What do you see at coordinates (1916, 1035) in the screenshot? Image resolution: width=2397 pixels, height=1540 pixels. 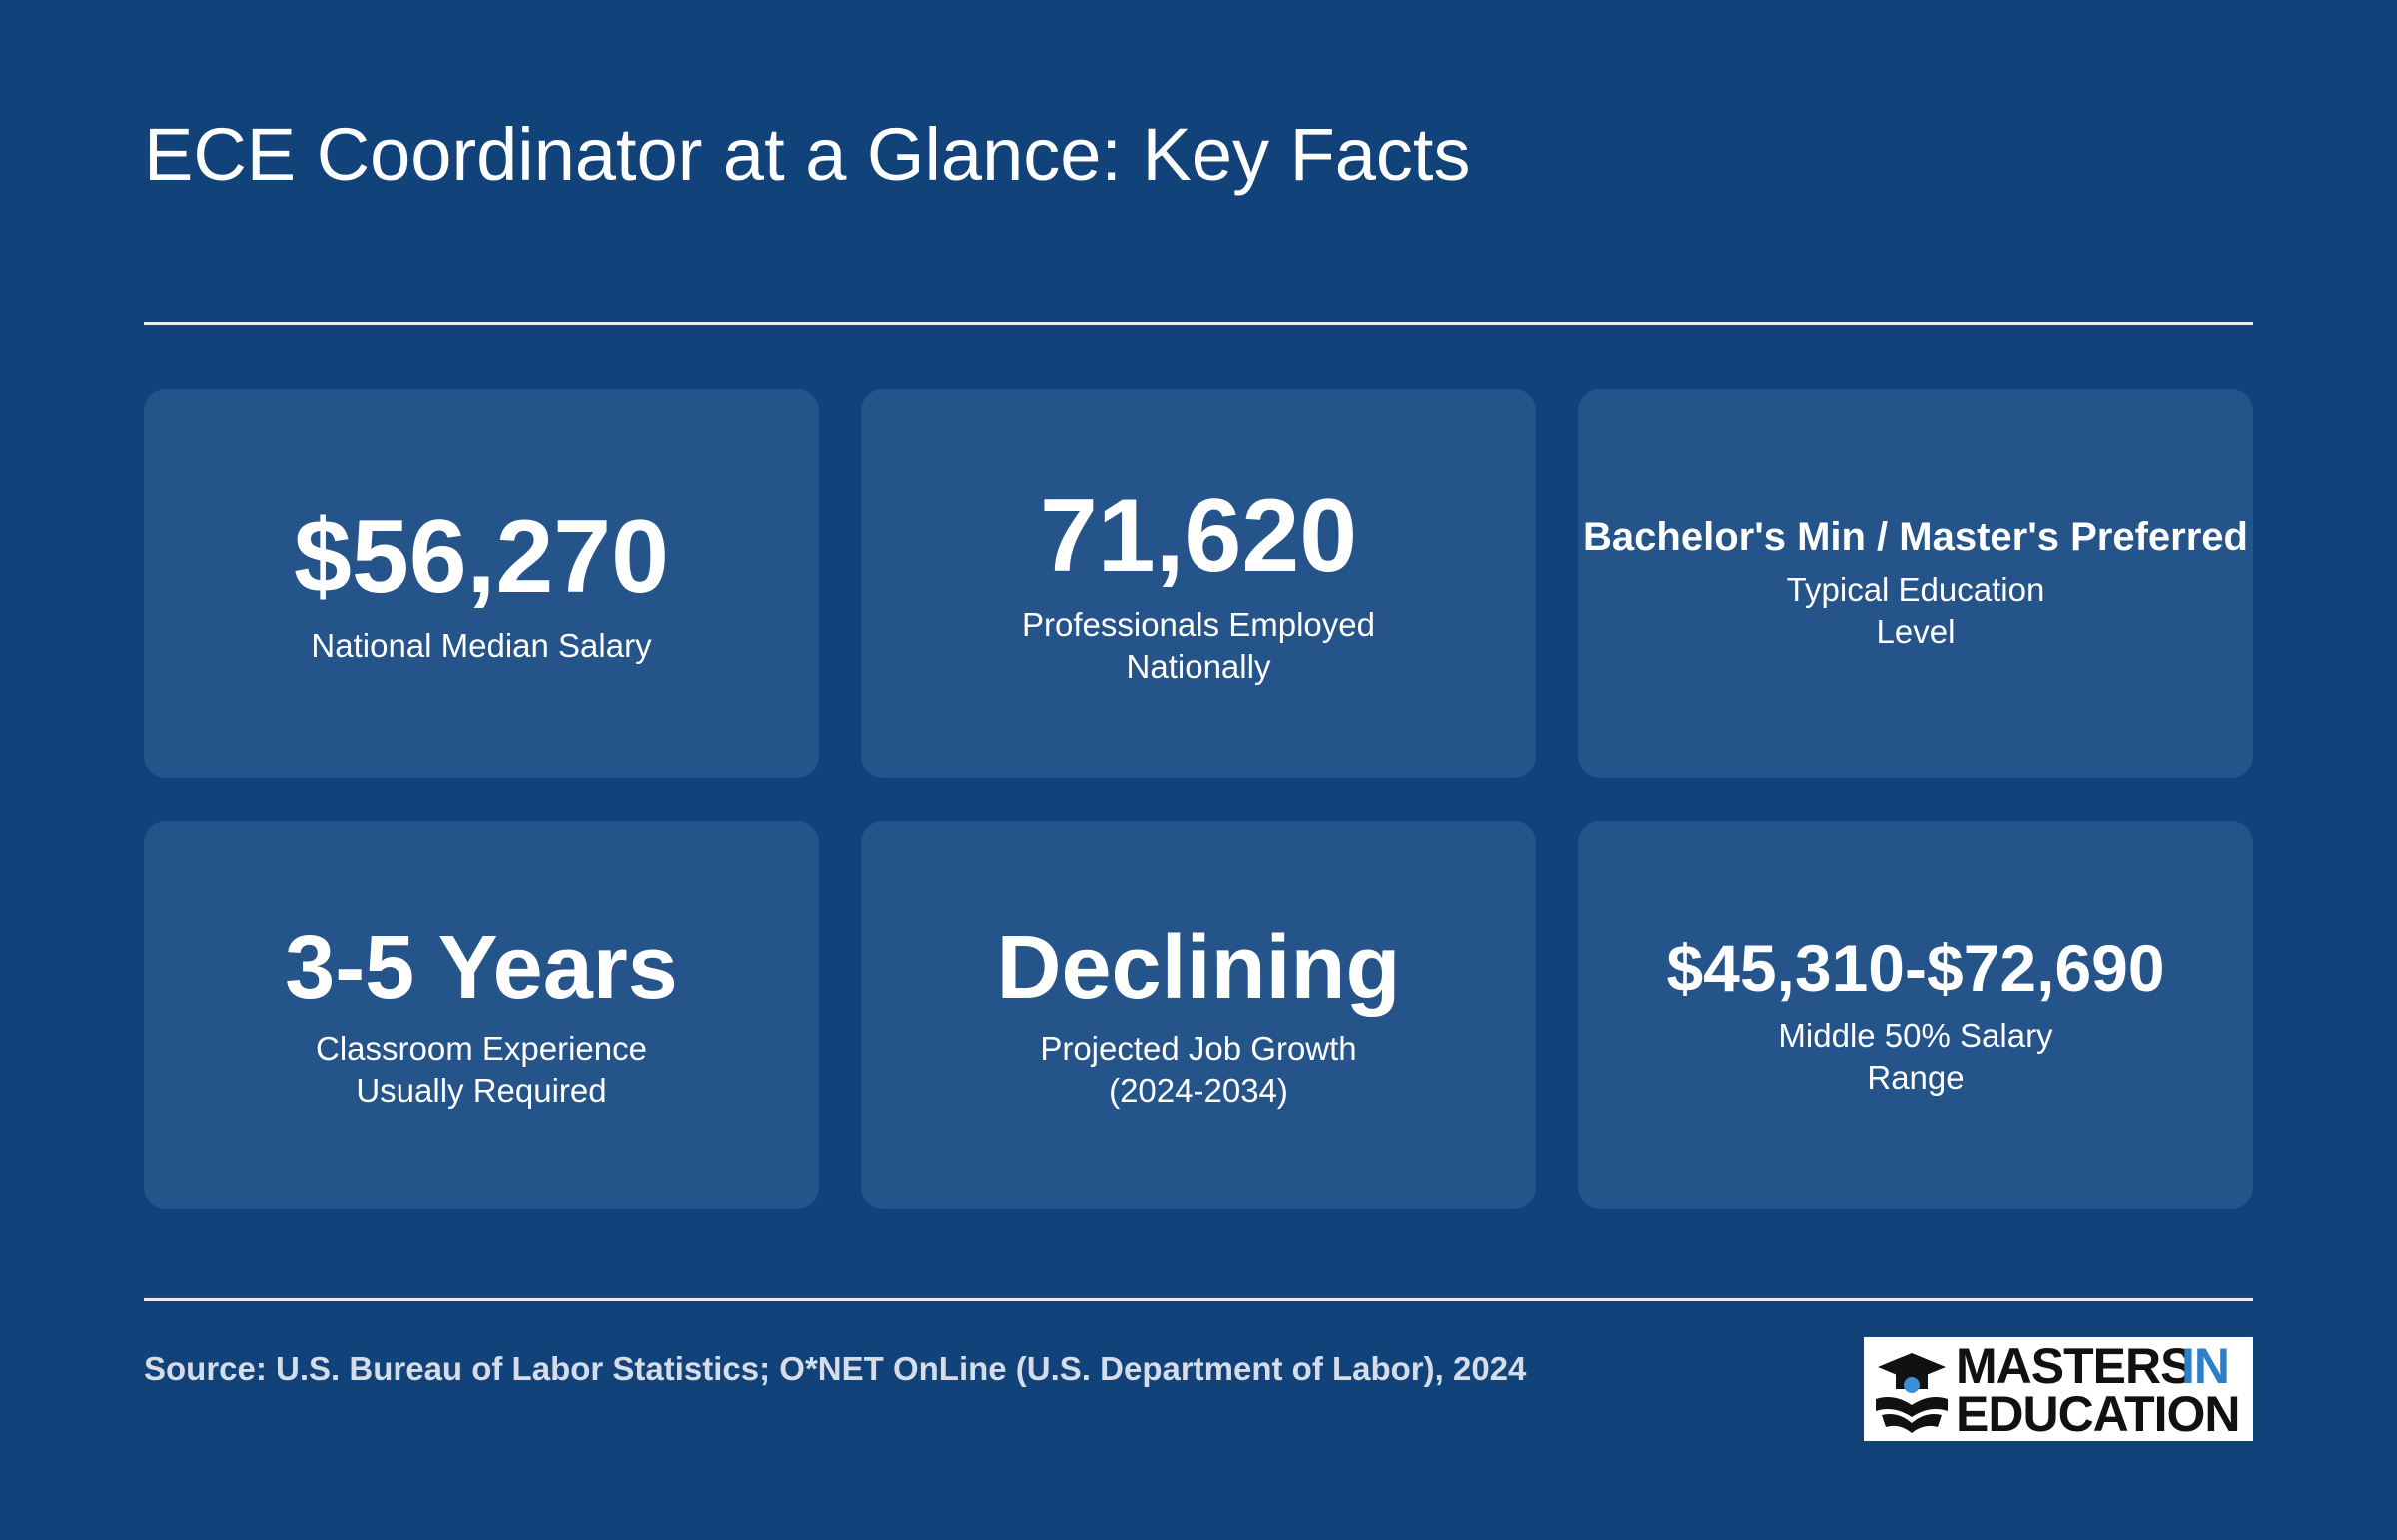 I see `stat-label-line: Middle 50% Salary` at bounding box center [1916, 1035].